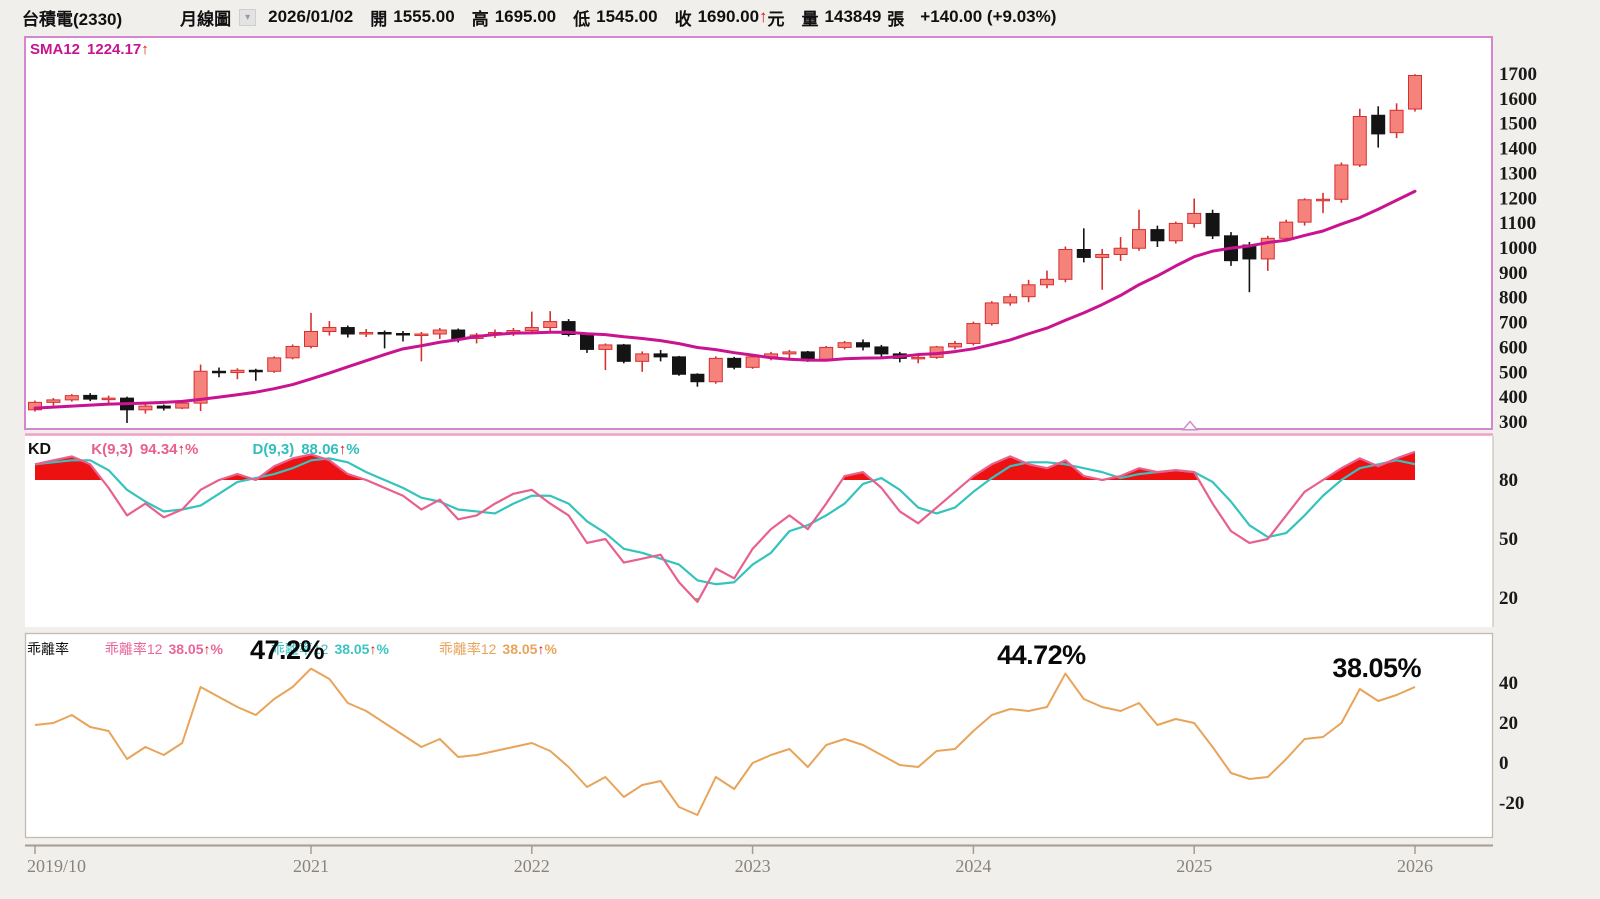  I want to click on chevron-down-icon: ▾, so click(248, 17).